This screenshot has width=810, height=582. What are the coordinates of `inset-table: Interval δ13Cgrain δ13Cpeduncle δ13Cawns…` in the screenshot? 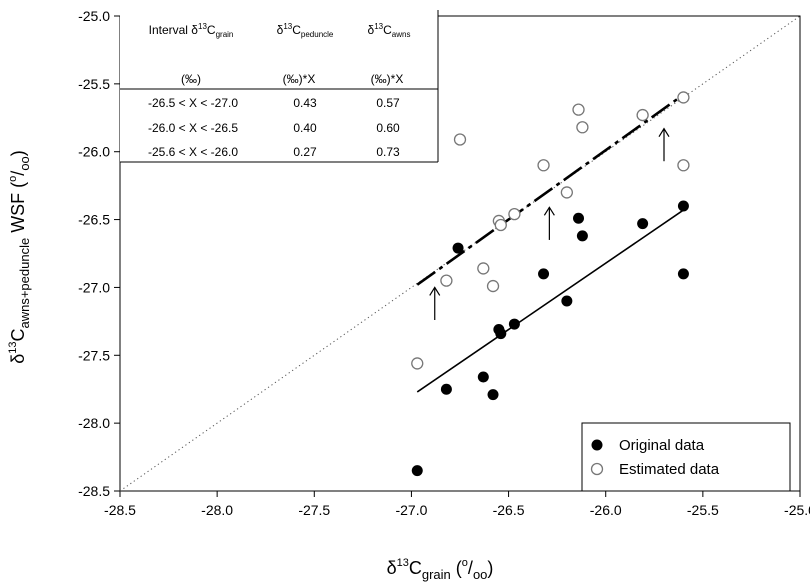 It's located at (279, 86).